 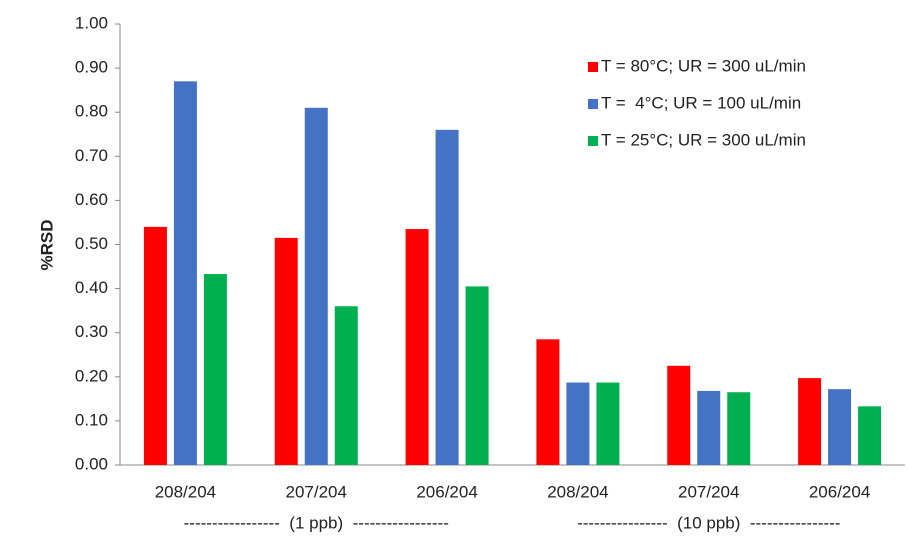 I want to click on y-tick-label: 0.50, so click(x=91, y=243).